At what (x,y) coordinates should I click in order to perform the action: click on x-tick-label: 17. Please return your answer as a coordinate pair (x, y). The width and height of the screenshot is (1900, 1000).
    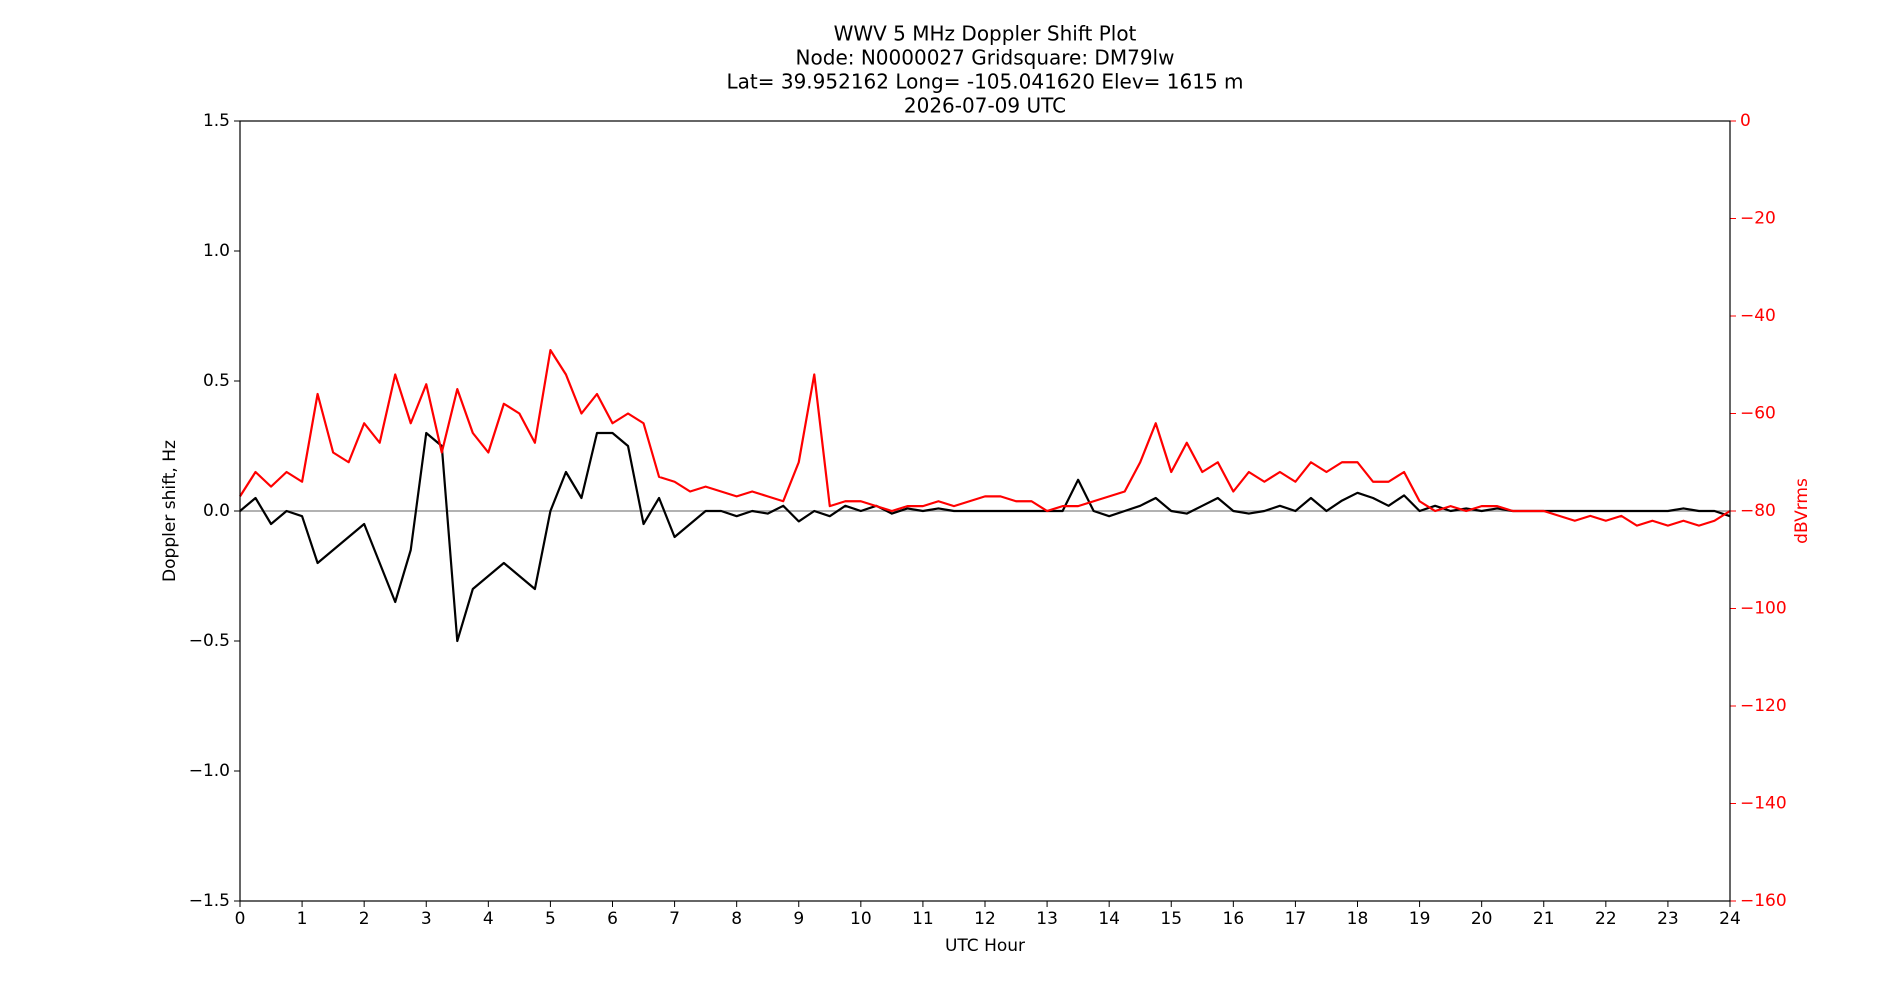
    Looking at the image, I should click on (1296, 919).